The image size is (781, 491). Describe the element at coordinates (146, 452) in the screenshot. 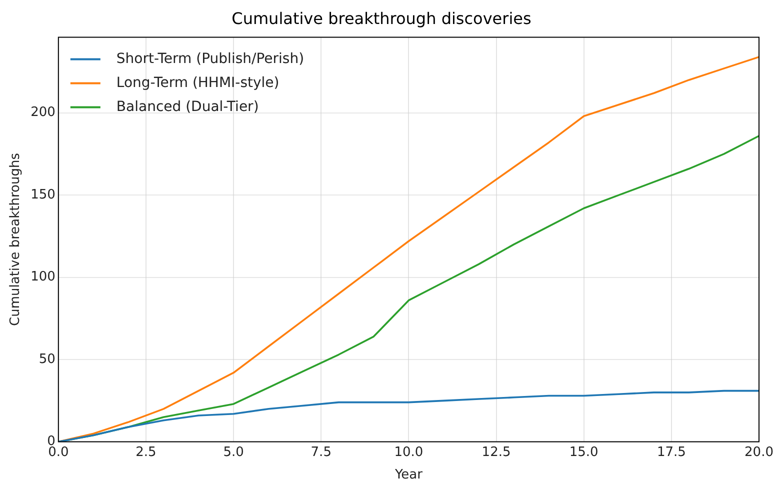

I see `x-tick-label: 2.5` at that location.